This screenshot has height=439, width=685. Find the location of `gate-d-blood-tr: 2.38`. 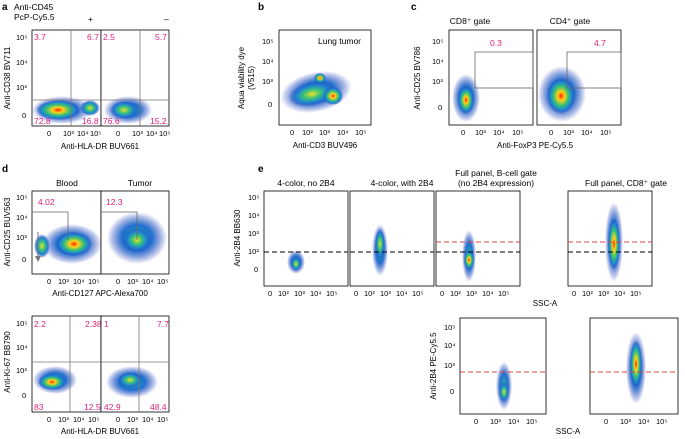

gate-d-blood-tr: 2.38 is located at coordinates (93, 324).